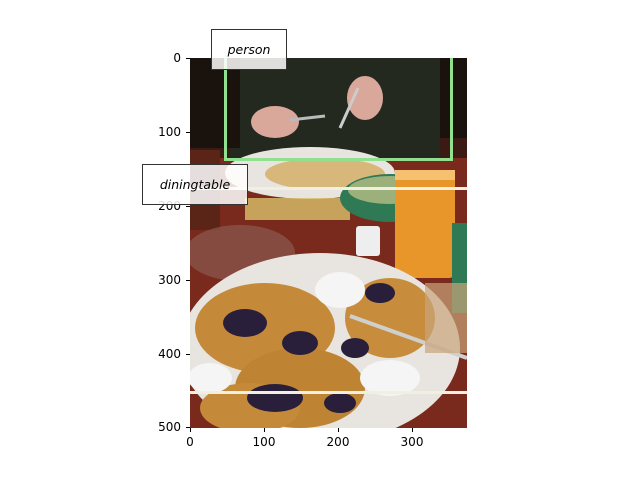 The height and width of the screenshot is (480, 640). Describe the element at coordinates (338, 442) in the screenshot. I see `x-tick-label: 200` at that location.